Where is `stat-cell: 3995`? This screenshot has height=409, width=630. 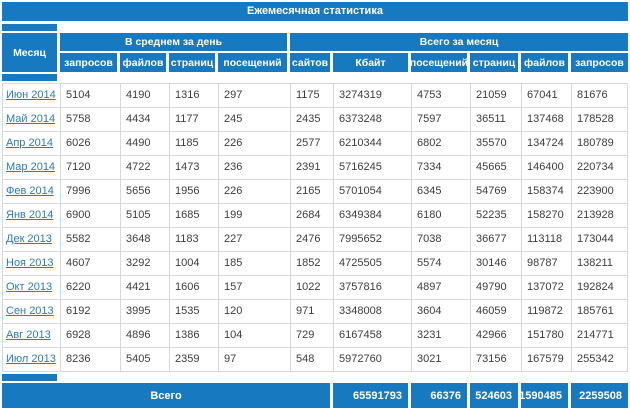
stat-cell: 3995 is located at coordinates (145, 312).